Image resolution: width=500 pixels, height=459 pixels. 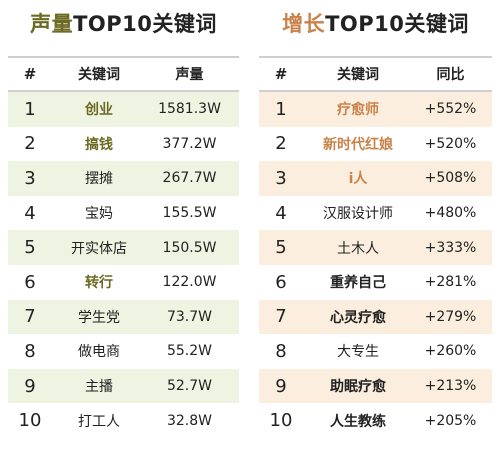 What do you see at coordinates (99, 179) in the screenshot?
I see `keyword-cell: 摆摊` at bounding box center [99, 179].